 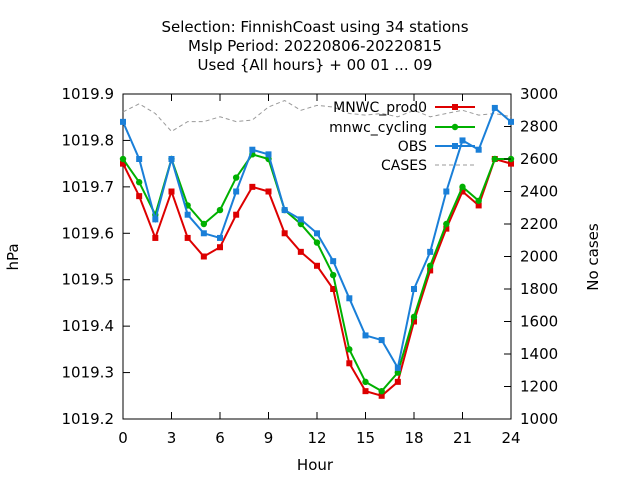 What do you see at coordinates (269, 438) in the screenshot?
I see `x-tick-label: 9` at bounding box center [269, 438].